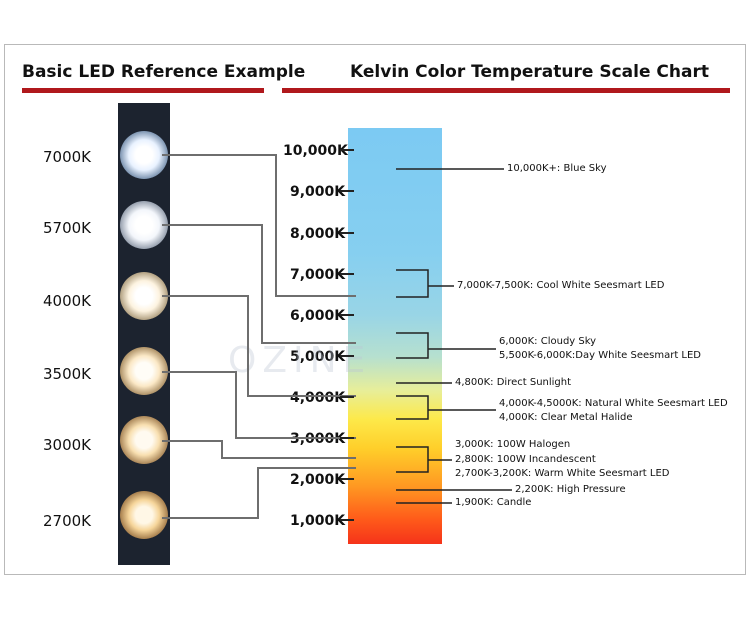 The image size is (750, 624). I want to click on watermark: OZINE, so click(300, 360).